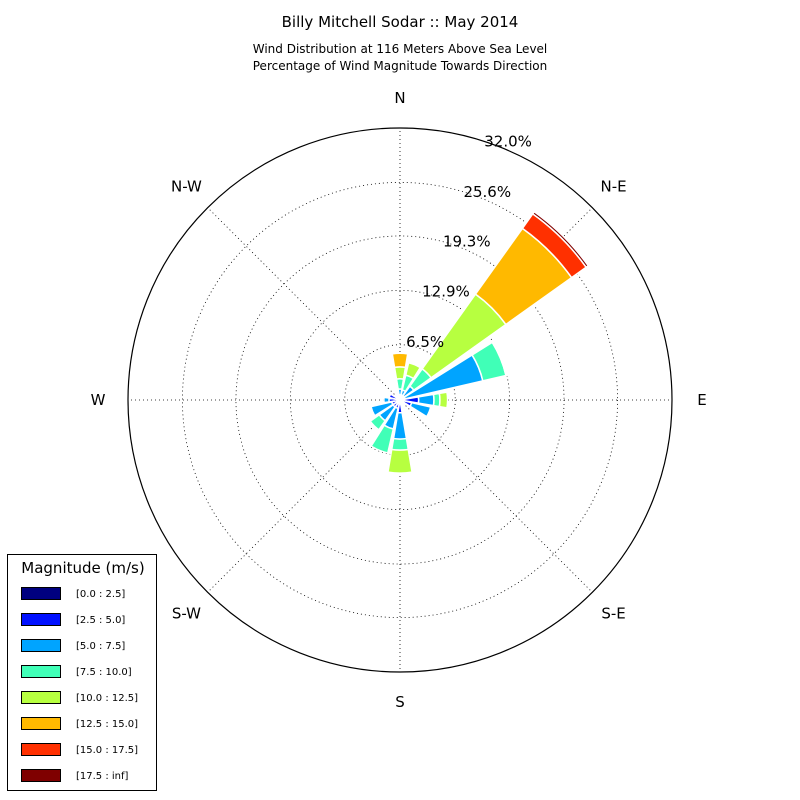  Describe the element at coordinates (83, 568) in the screenshot. I see `legend-title: Magnitude (m/s)` at that location.